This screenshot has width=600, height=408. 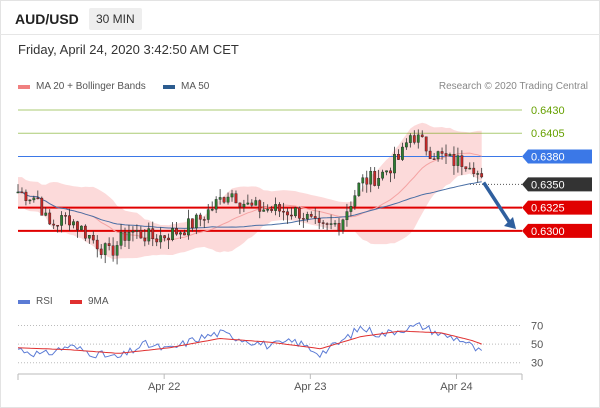 I want to click on legend-rsi: RSI, so click(x=35, y=301).